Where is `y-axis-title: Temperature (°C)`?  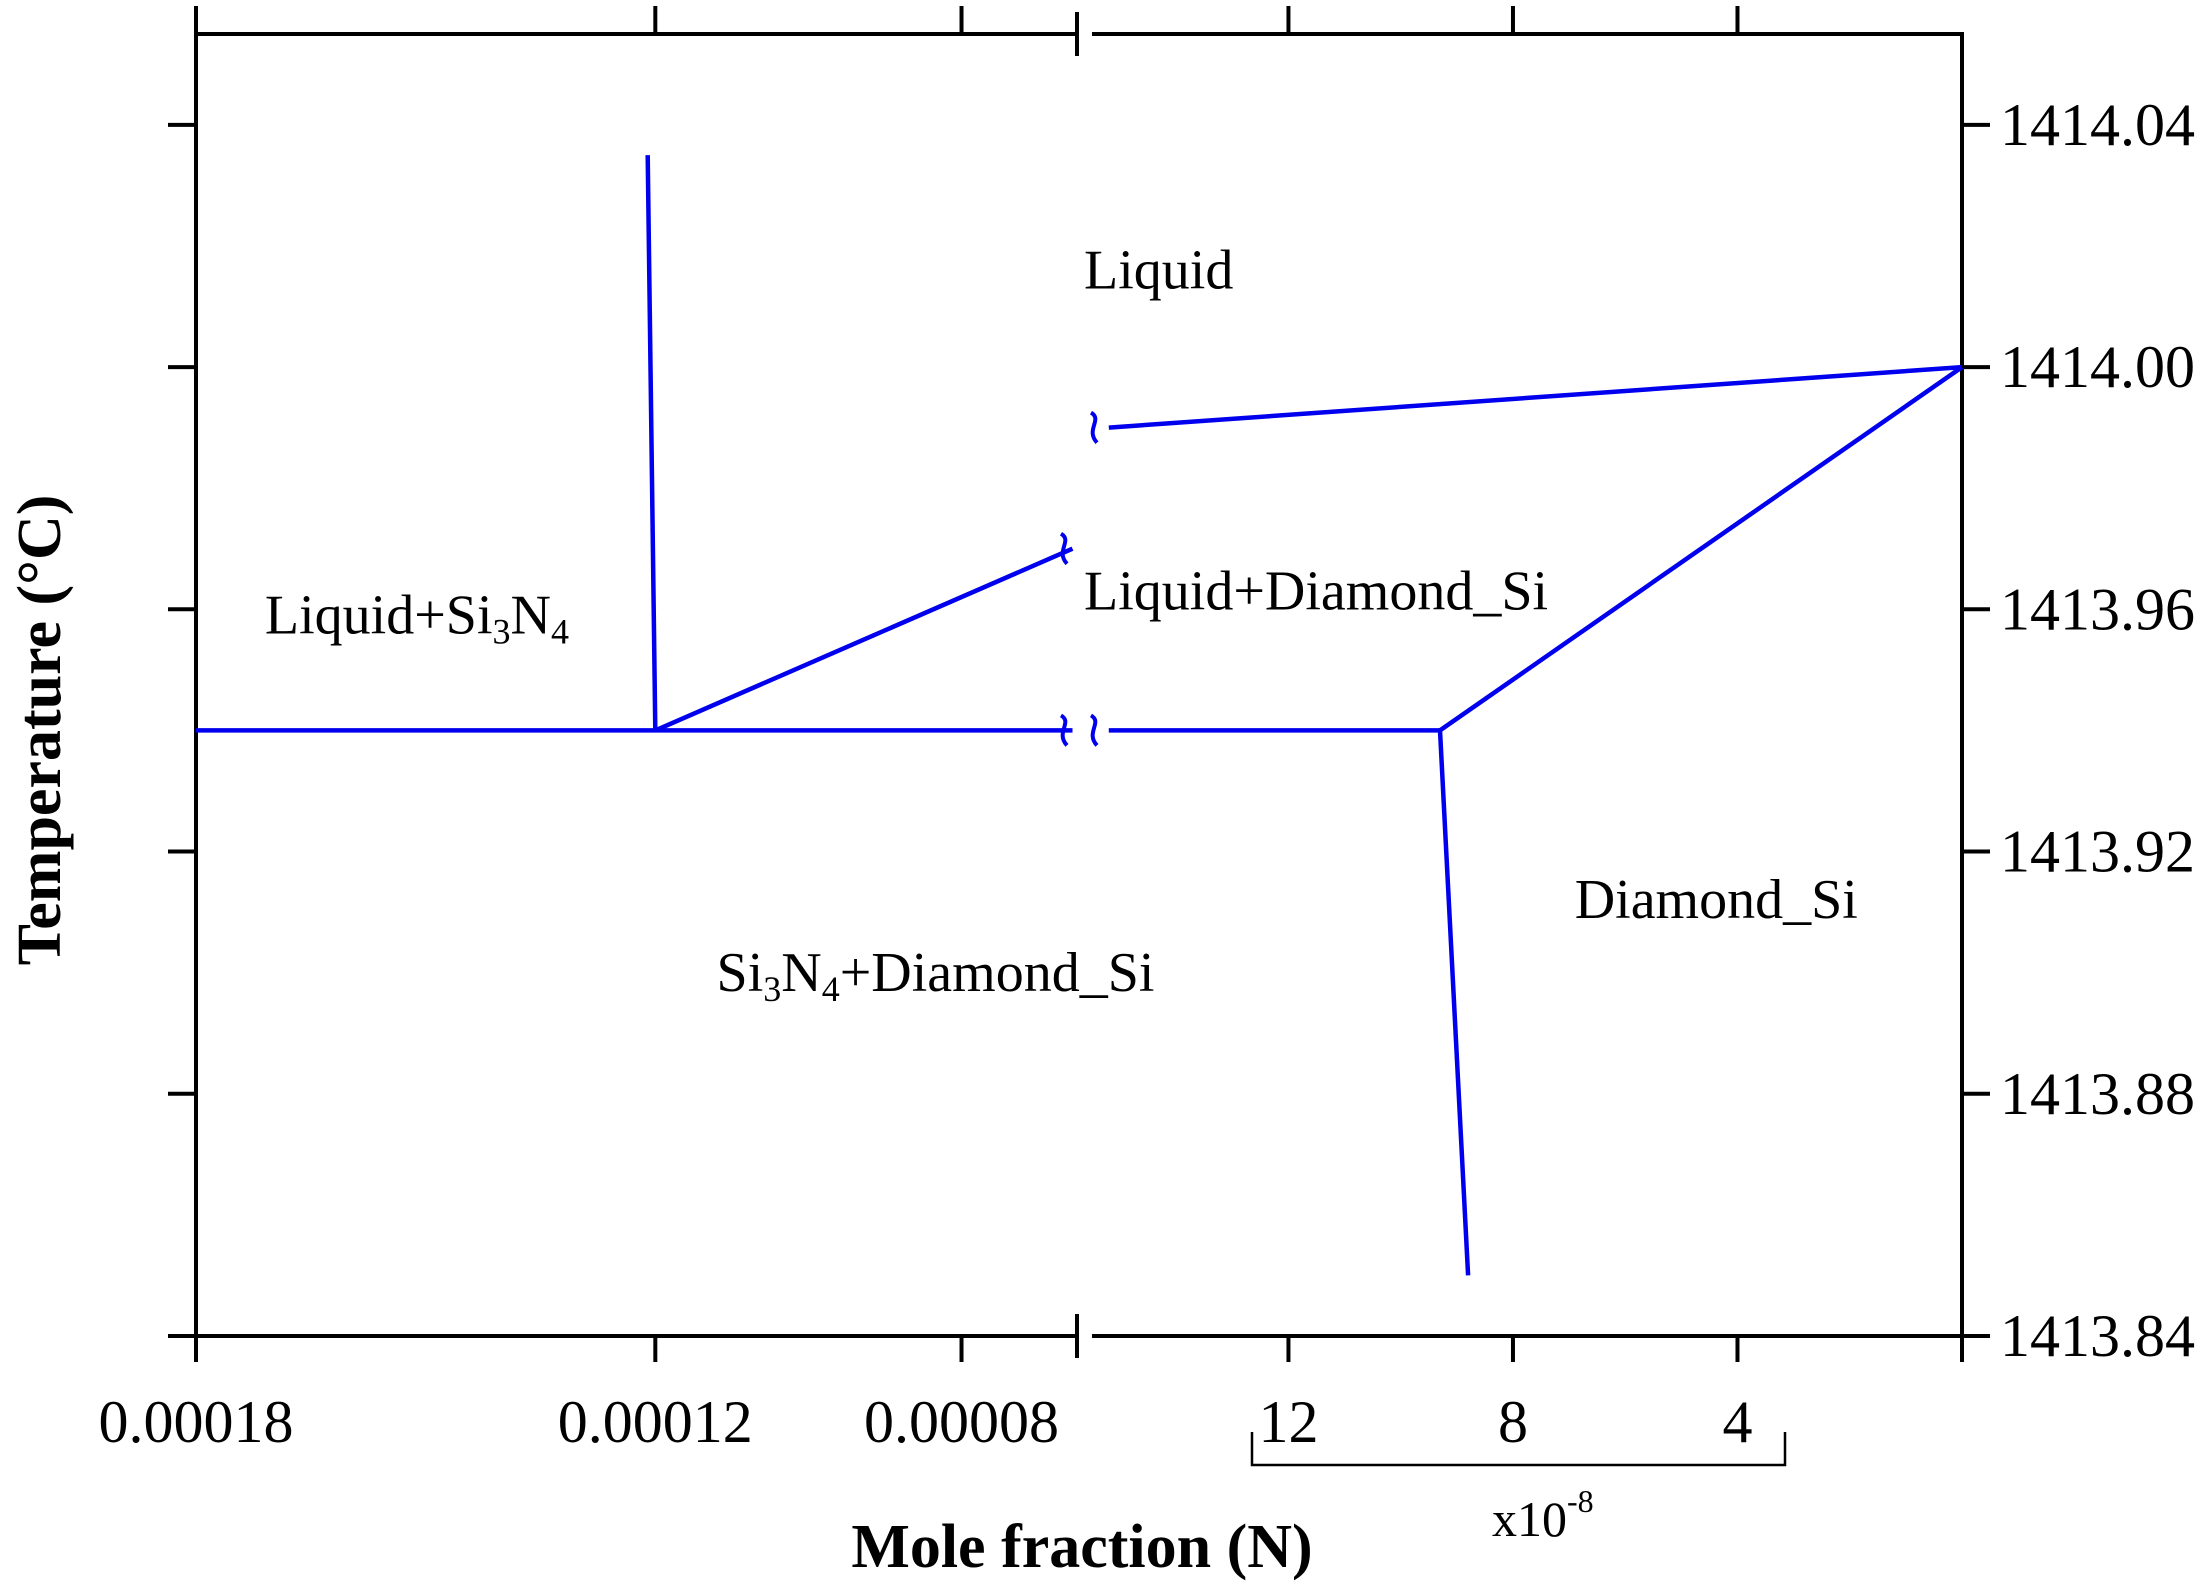 y-axis-title: Temperature (°C) is located at coordinates (40, 730).